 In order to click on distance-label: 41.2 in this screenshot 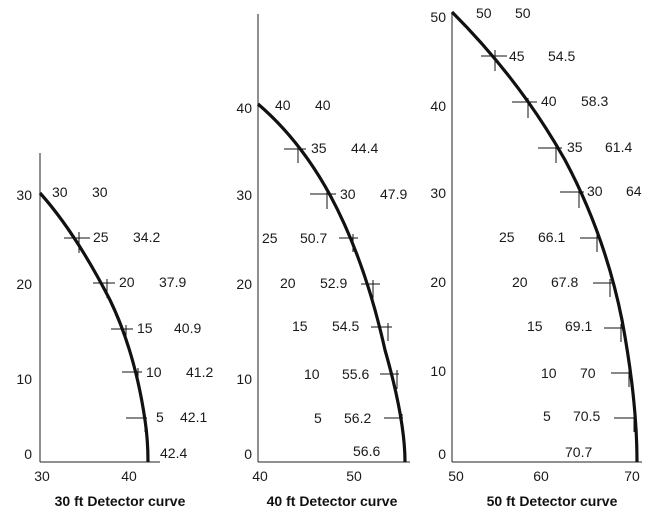, I will do `click(199, 372)`.